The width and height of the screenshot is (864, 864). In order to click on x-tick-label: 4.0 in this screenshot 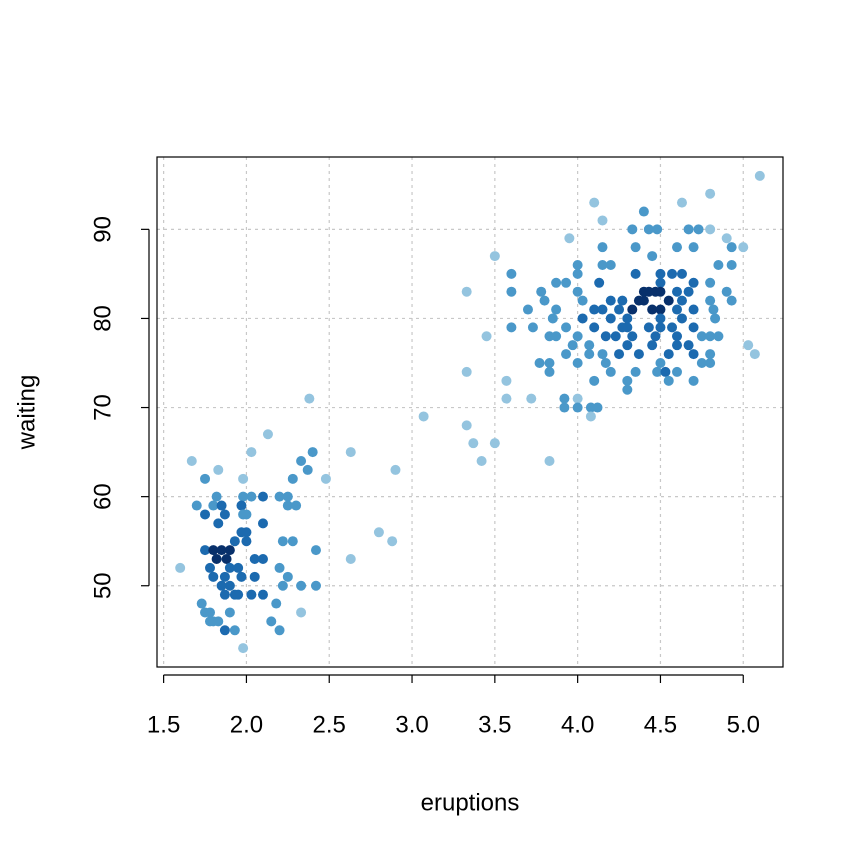, I will do `click(577, 724)`.